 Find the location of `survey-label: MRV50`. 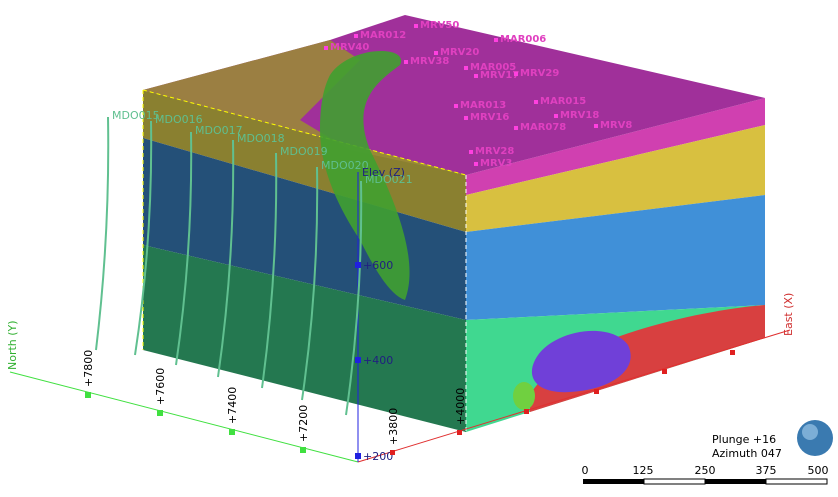

survey-label: MRV50 is located at coordinates (439, 25).